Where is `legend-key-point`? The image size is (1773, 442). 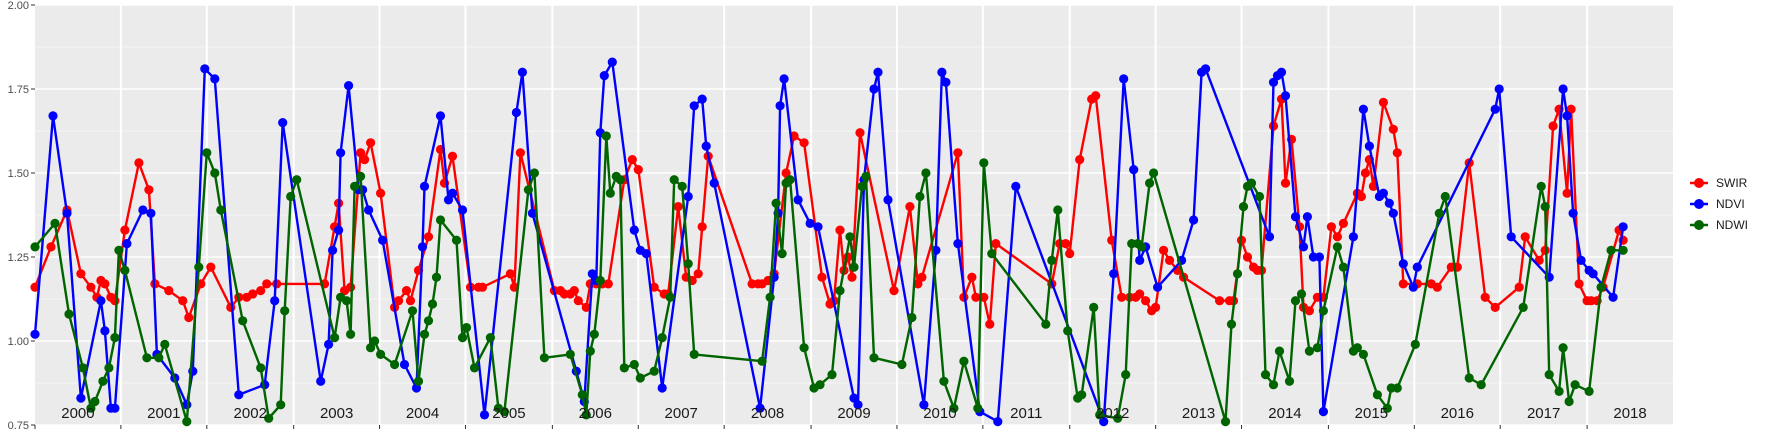 legend-key-point is located at coordinates (1699, 204).